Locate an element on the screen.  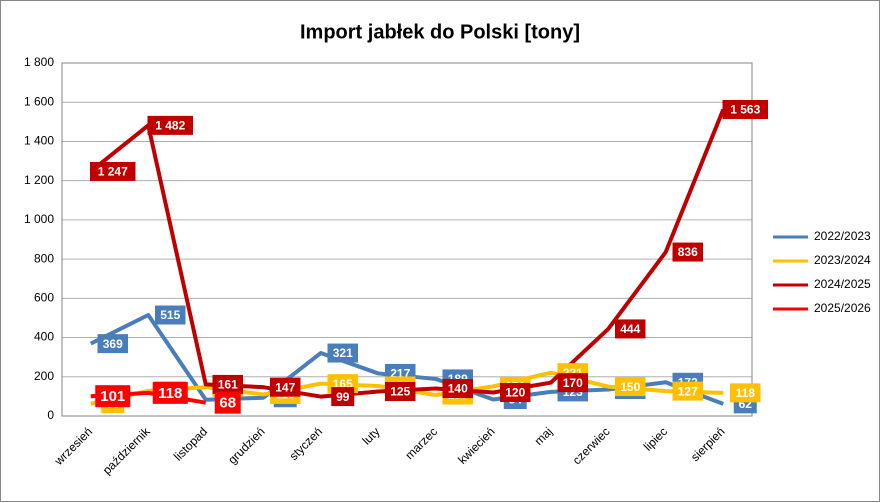
data-label: 1 247 is located at coordinates (113, 172).